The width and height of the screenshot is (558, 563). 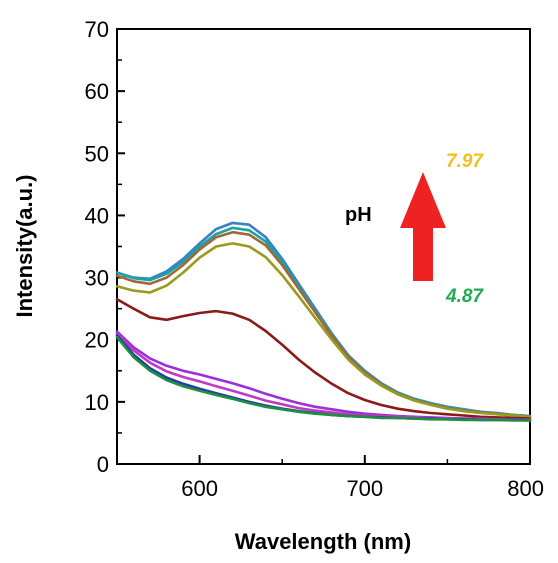 What do you see at coordinates (97, 153) in the screenshot?
I see `y-tick-label: 50` at bounding box center [97, 153].